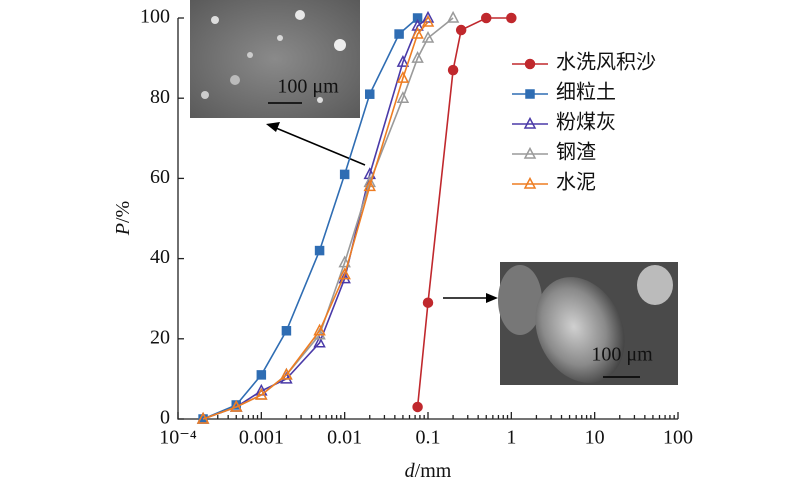  I want to click on y-tick-label: 80, so click(160, 97).